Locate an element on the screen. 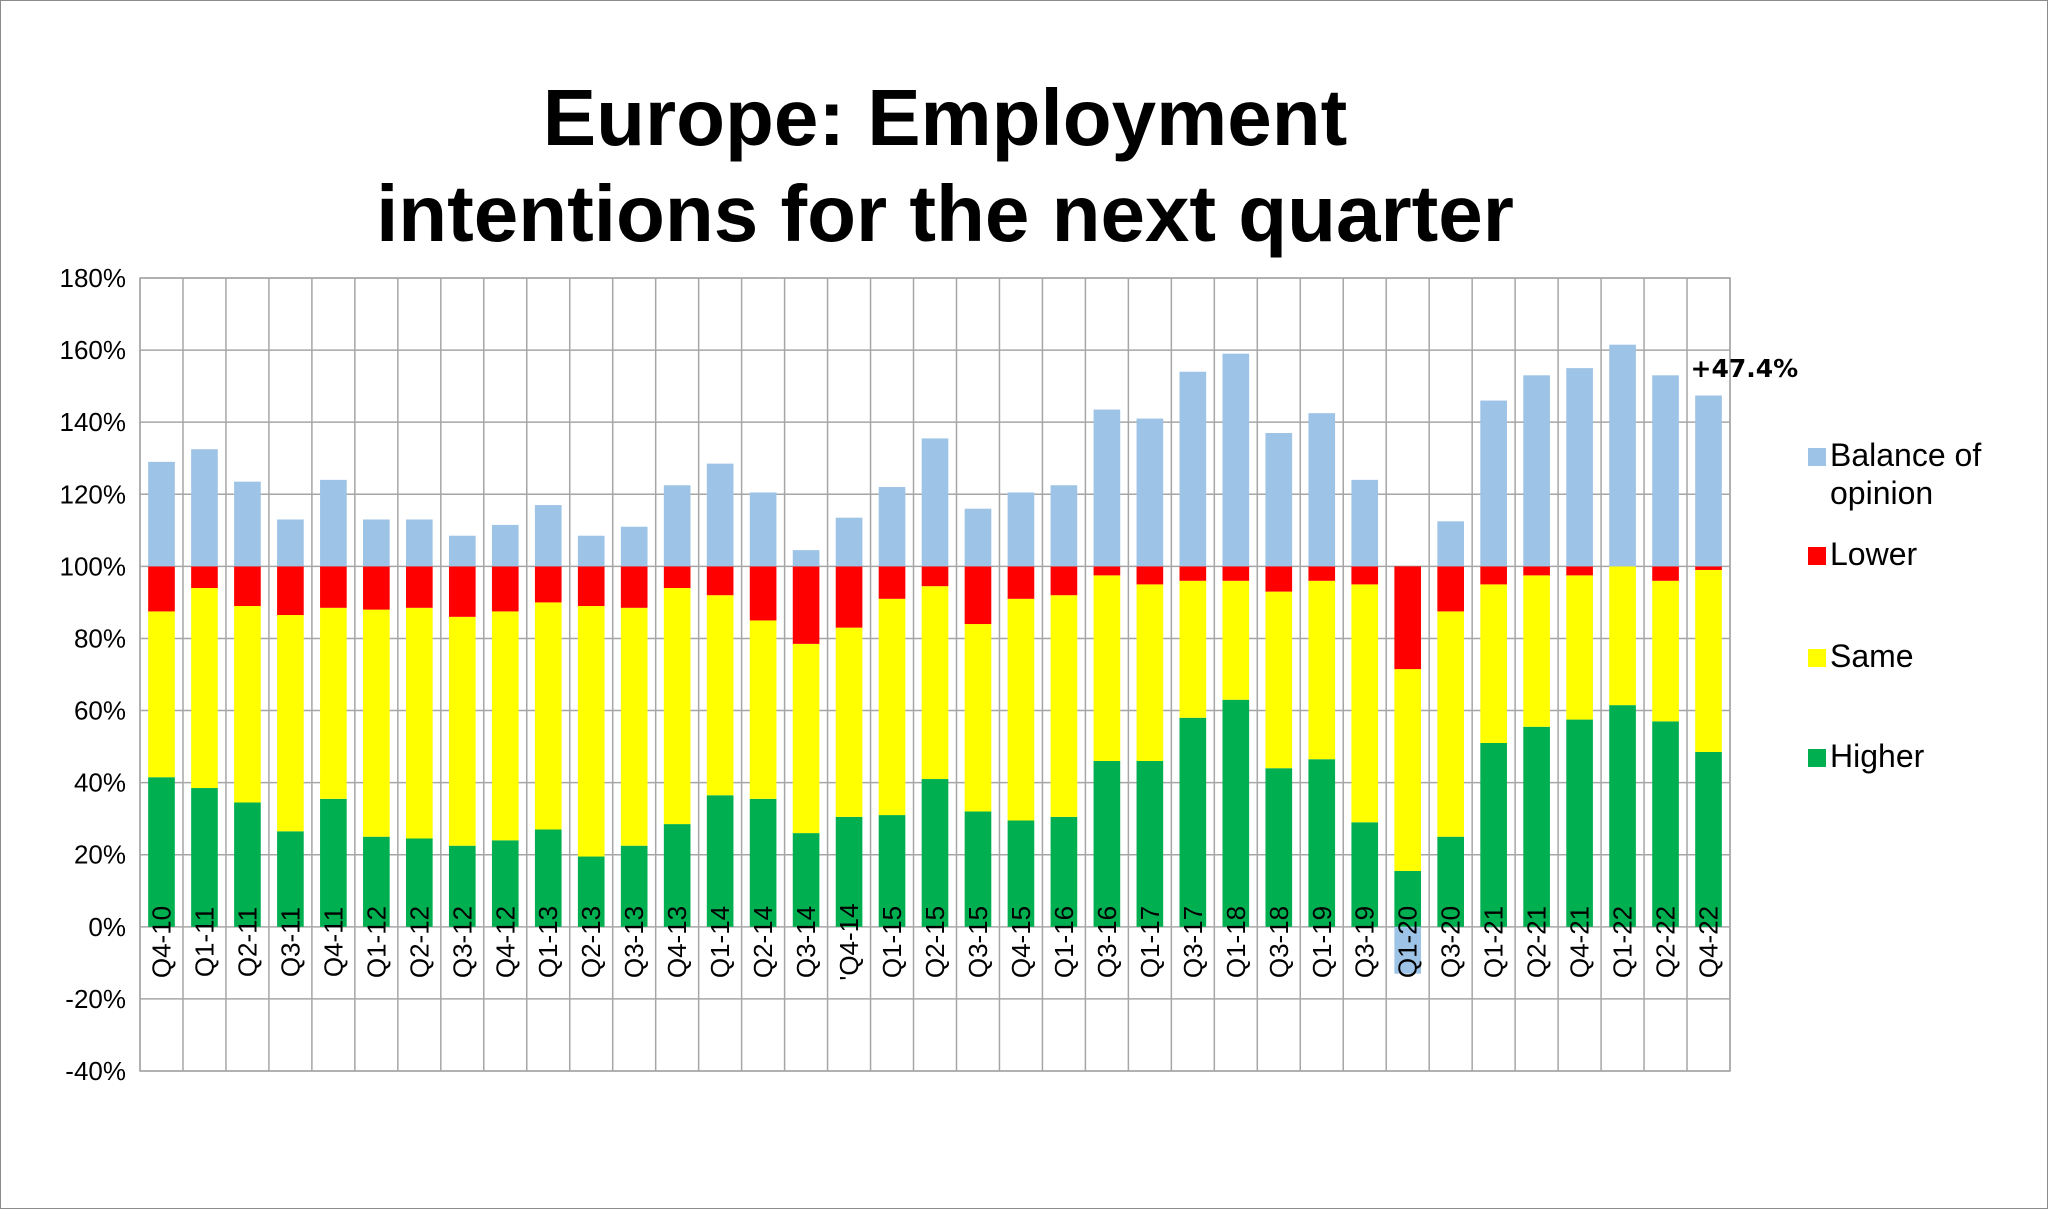 The width and height of the screenshot is (2048, 1209). x-tick-label: Q1-13 is located at coordinates (548, 942).